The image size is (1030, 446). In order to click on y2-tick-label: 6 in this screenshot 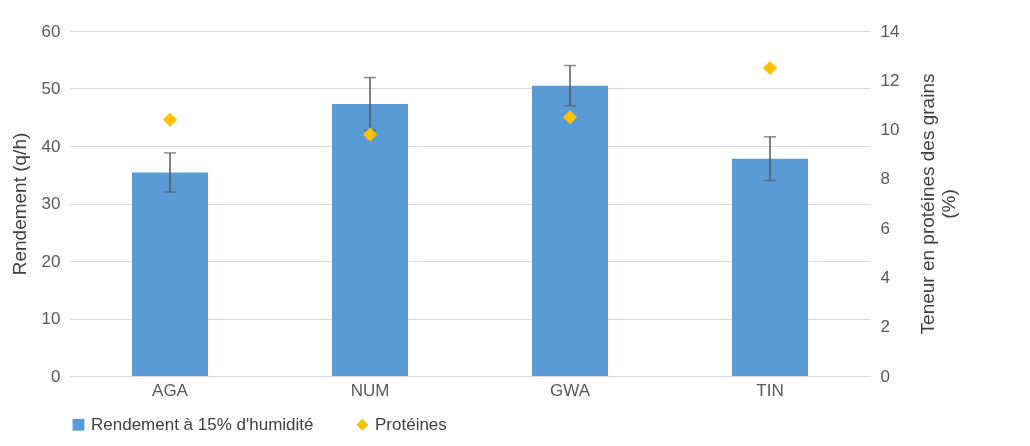, I will do `click(885, 228)`.